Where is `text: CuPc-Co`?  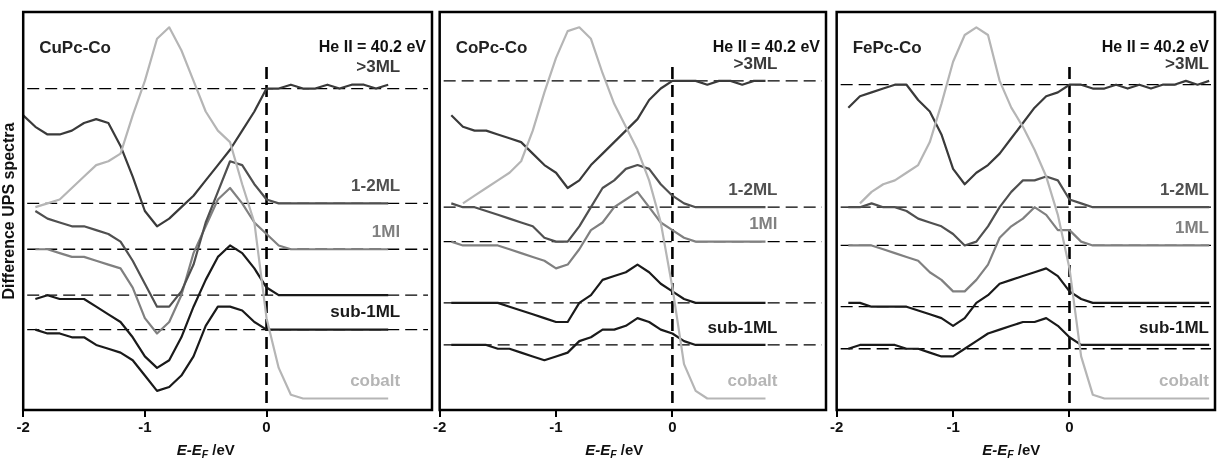
text: CuPc-Co is located at coordinates (75, 47).